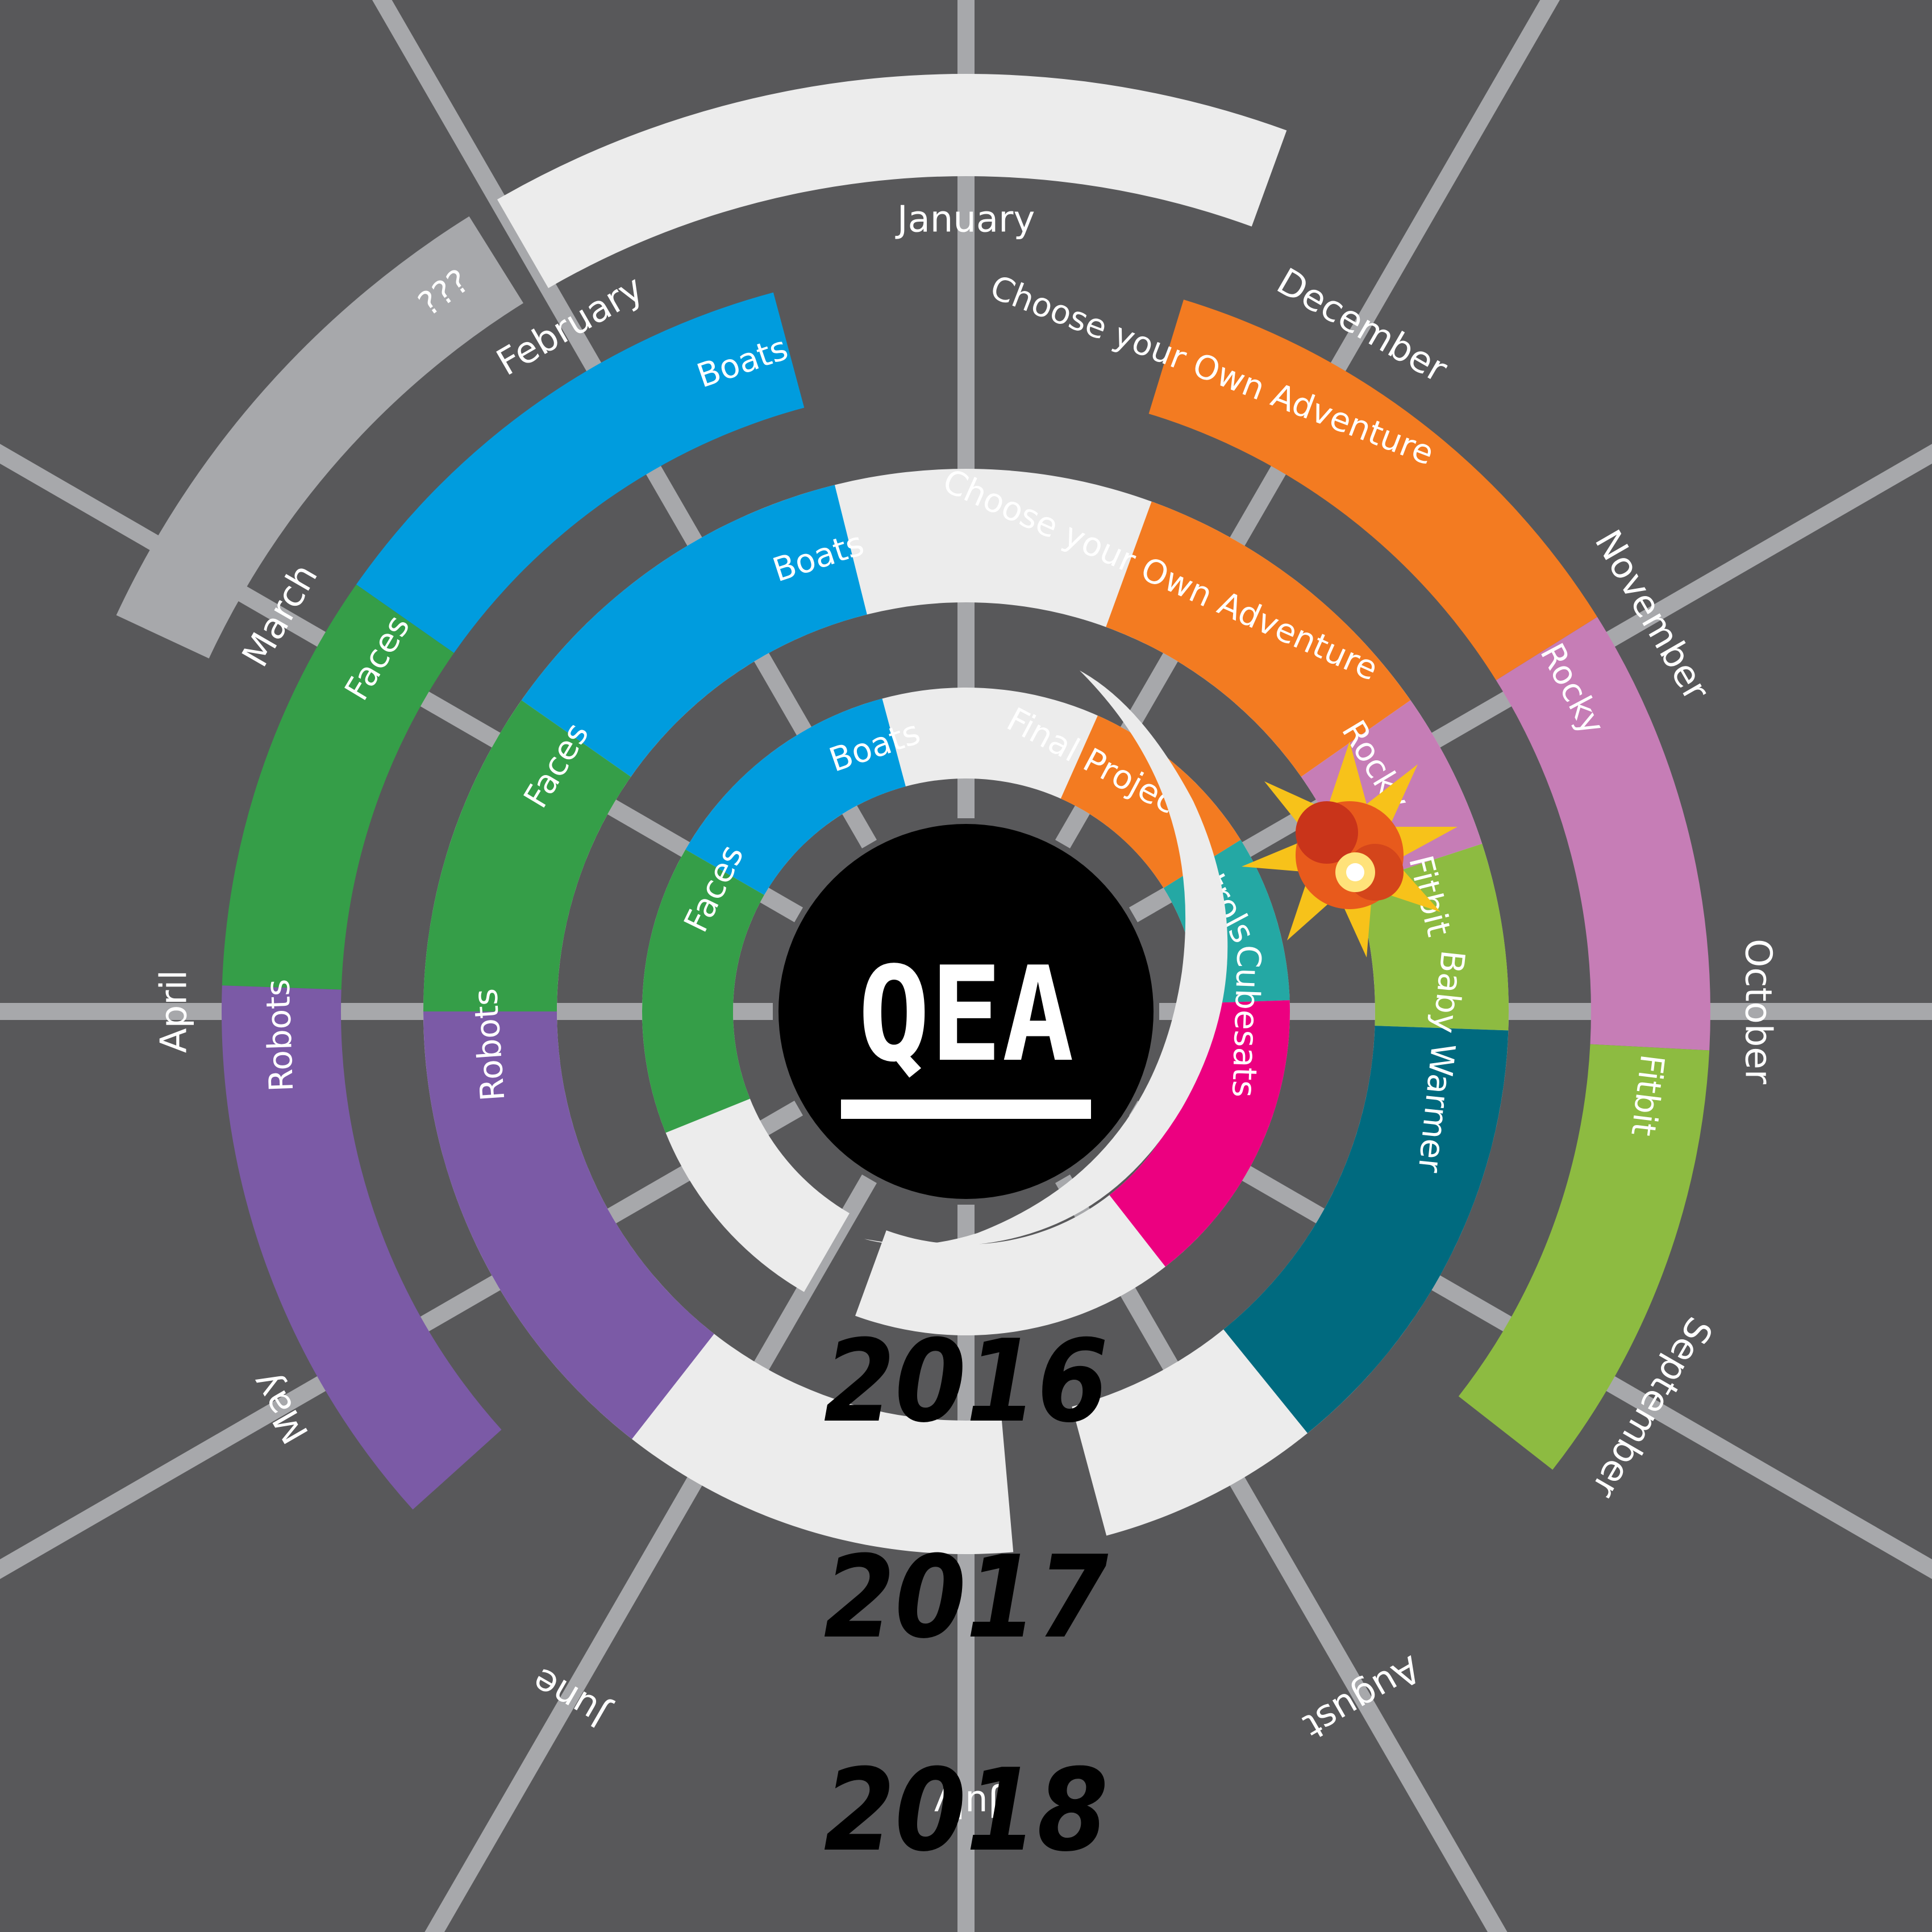 The width and height of the screenshot is (1932, 1932). I want to click on logo-underline, so click(966, 1109).